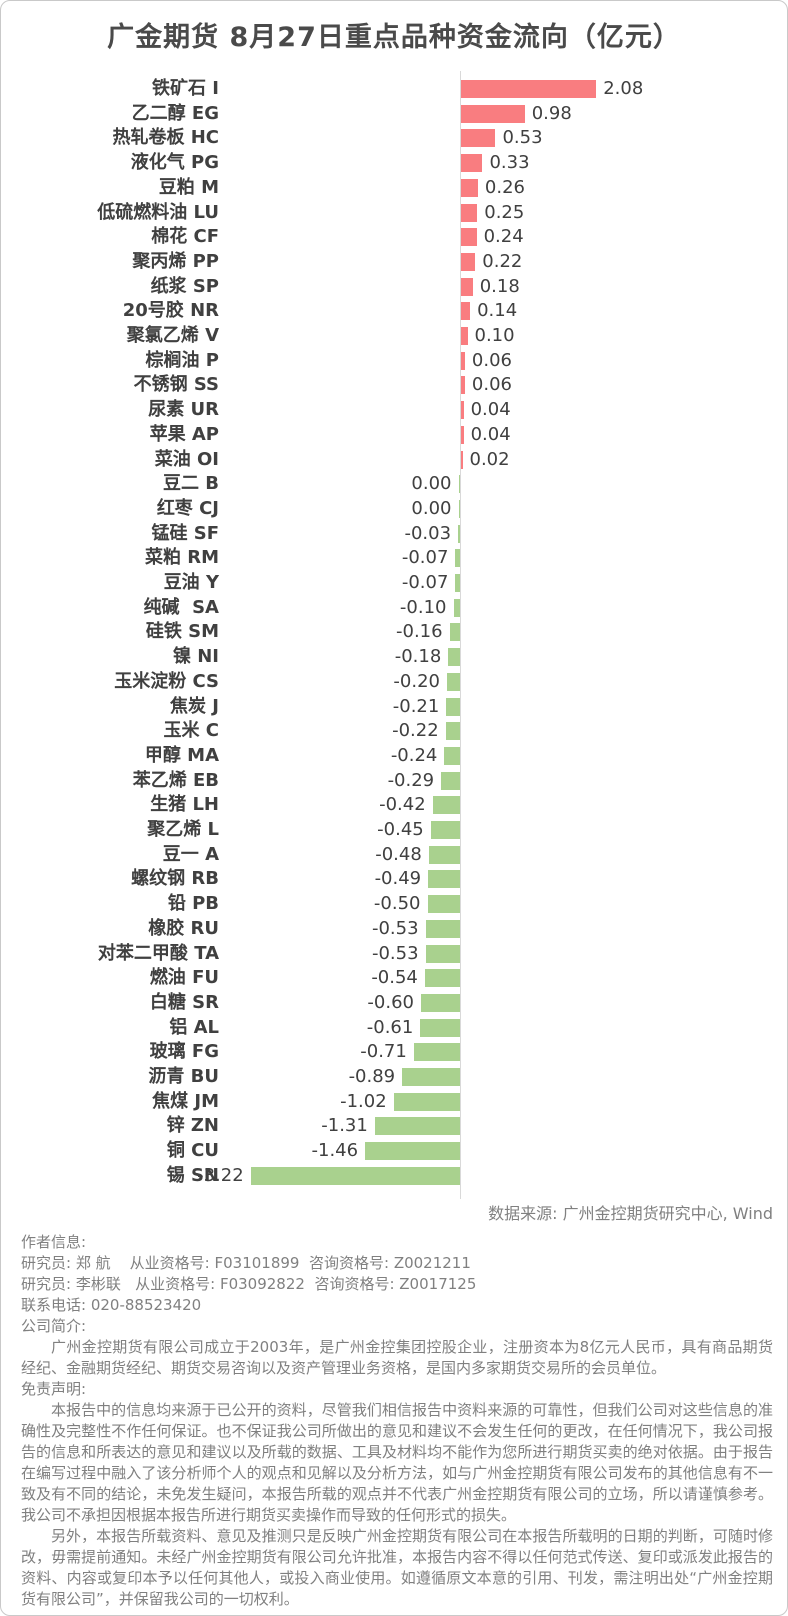 The height and width of the screenshot is (1616, 788). What do you see at coordinates (158, 212) in the screenshot?
I see `category-label: 低硫燃料油 LU` at bounding box center [158, 212].